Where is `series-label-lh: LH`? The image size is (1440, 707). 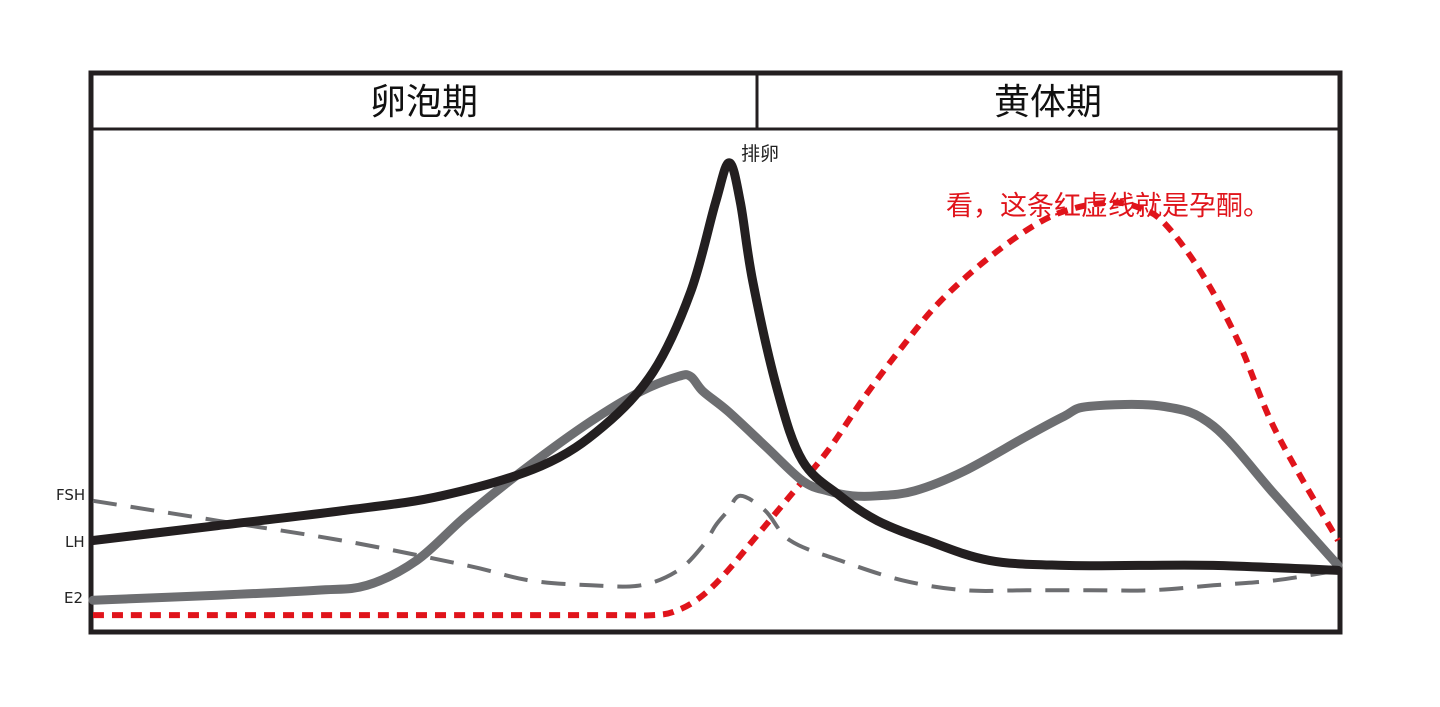 series-label-lh: LH is located at coordinates (75, 542).